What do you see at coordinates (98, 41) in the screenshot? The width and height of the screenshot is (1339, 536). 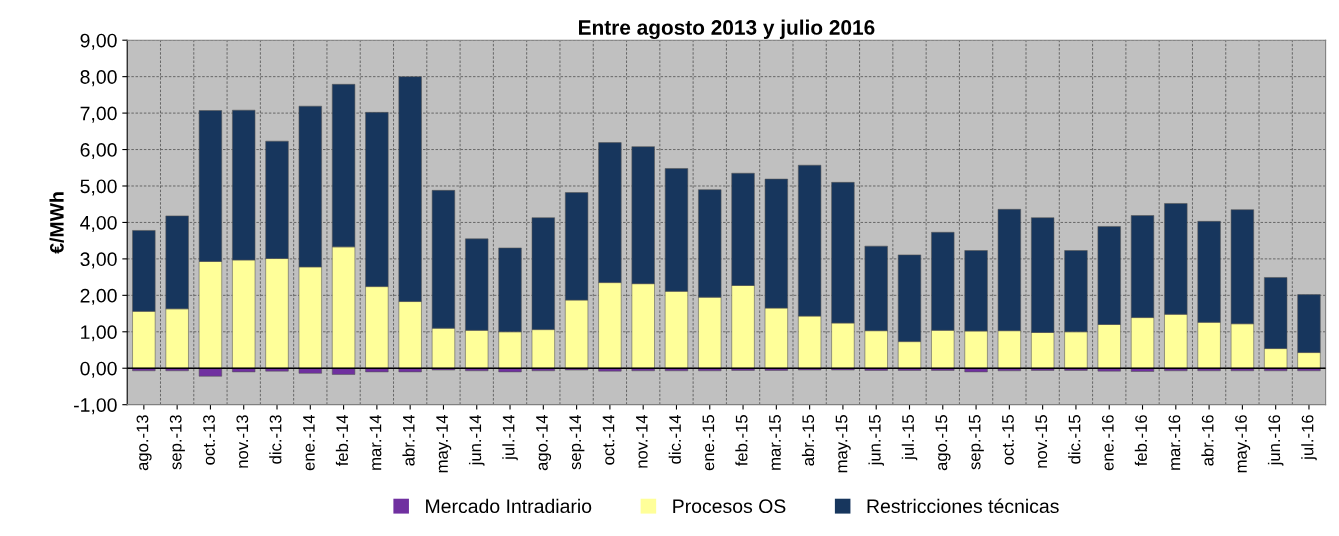 I see `y-tick-label: 9,00` at bounding box center [98, 41].